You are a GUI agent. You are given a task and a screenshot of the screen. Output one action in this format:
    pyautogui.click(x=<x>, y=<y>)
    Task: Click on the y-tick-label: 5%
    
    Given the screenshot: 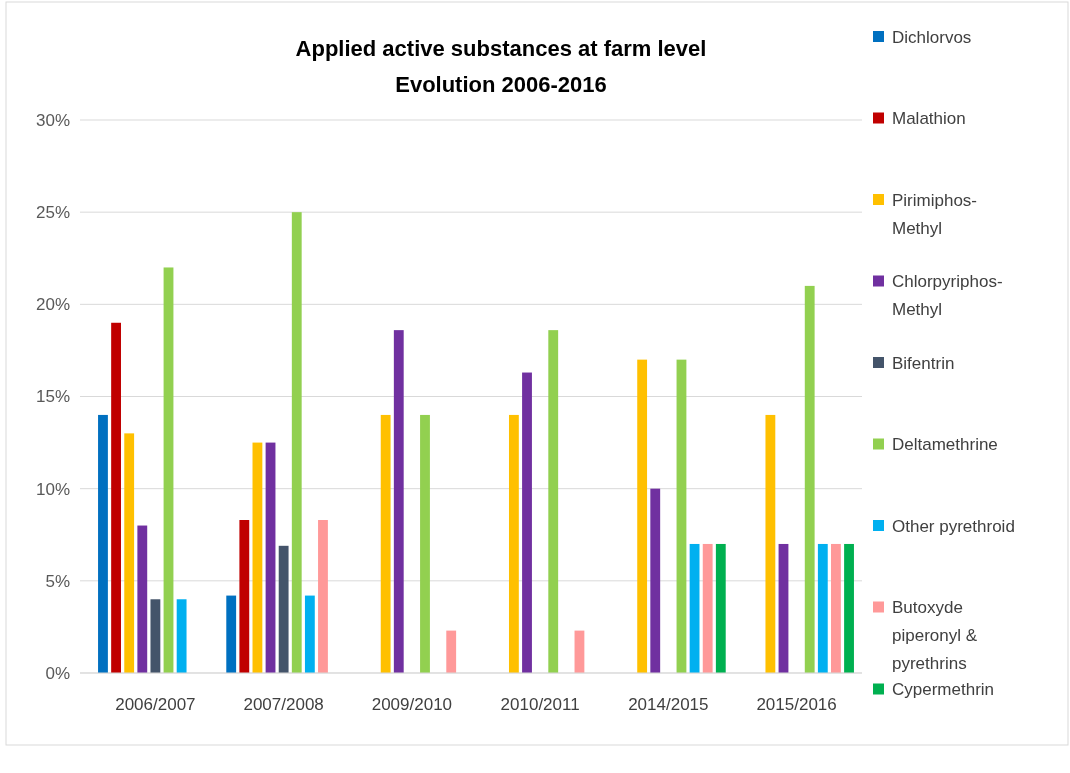 What is the action you would take?
    pyautogui.click(x=57, y=581)
    